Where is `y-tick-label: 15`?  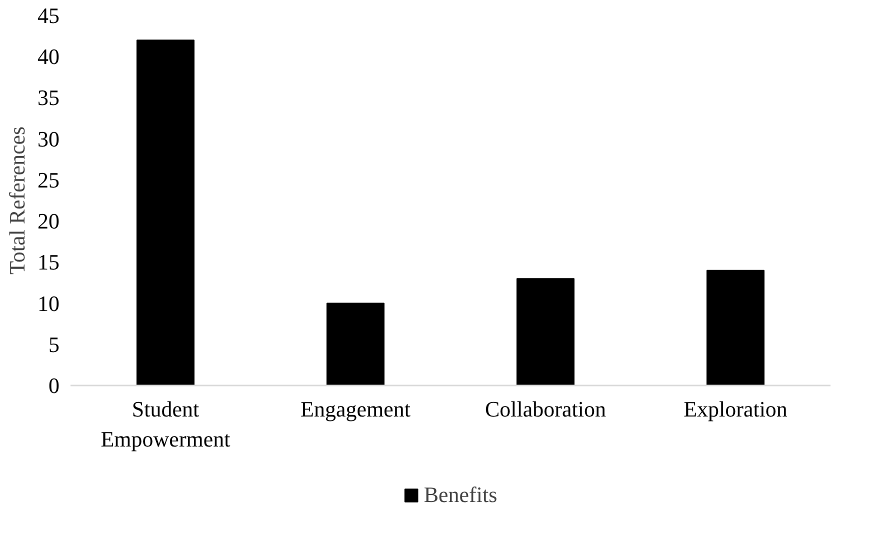
y-tick-label: 15 is located at coordinates (49, 262).